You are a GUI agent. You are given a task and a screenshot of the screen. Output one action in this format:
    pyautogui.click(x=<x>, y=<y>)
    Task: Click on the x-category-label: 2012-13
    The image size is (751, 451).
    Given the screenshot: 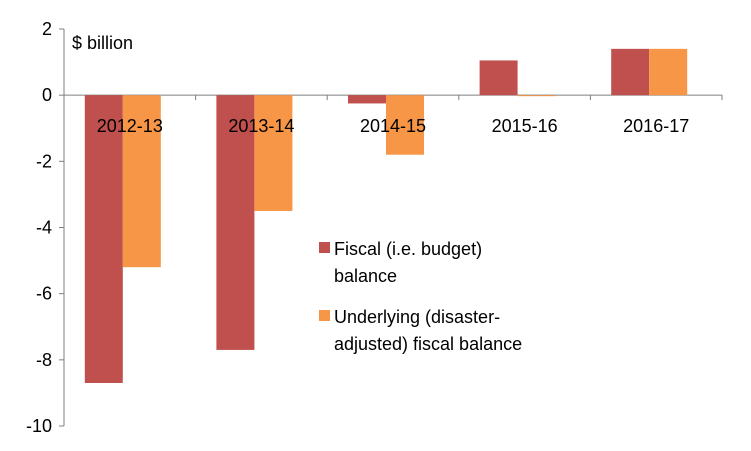 What is the action you would take?
    pyautogui.click(x=130, y=126)
    